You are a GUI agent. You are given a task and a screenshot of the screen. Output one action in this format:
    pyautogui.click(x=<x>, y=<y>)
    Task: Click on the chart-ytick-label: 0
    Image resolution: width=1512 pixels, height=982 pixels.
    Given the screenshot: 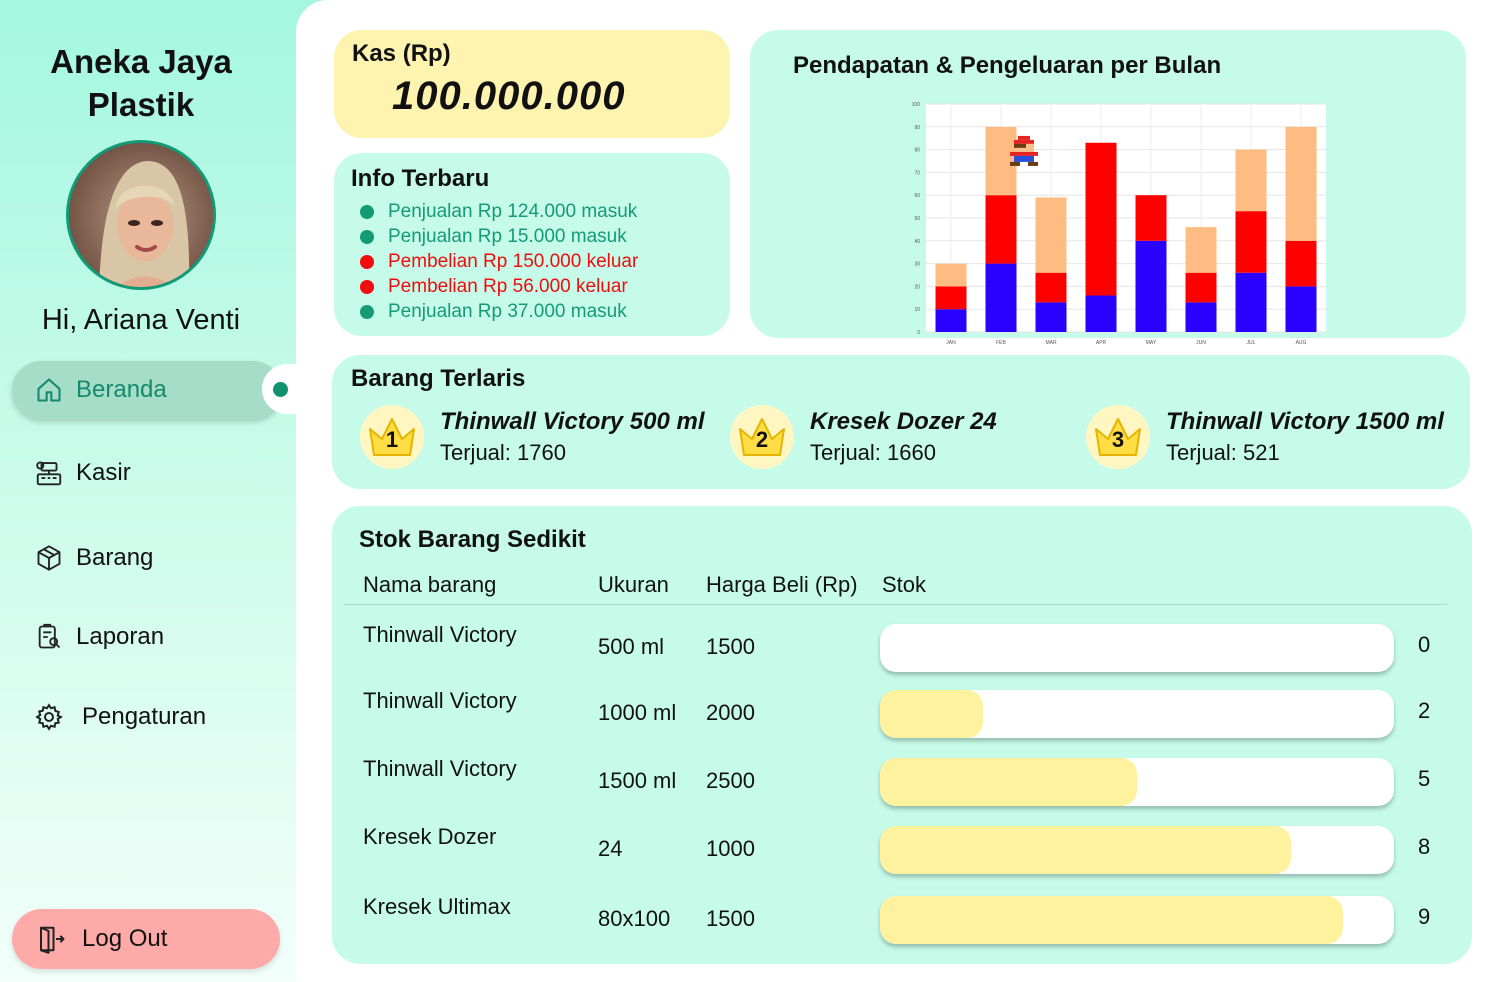 What is the action you would take?
    pyautogui.click(x=918, y=333)
    